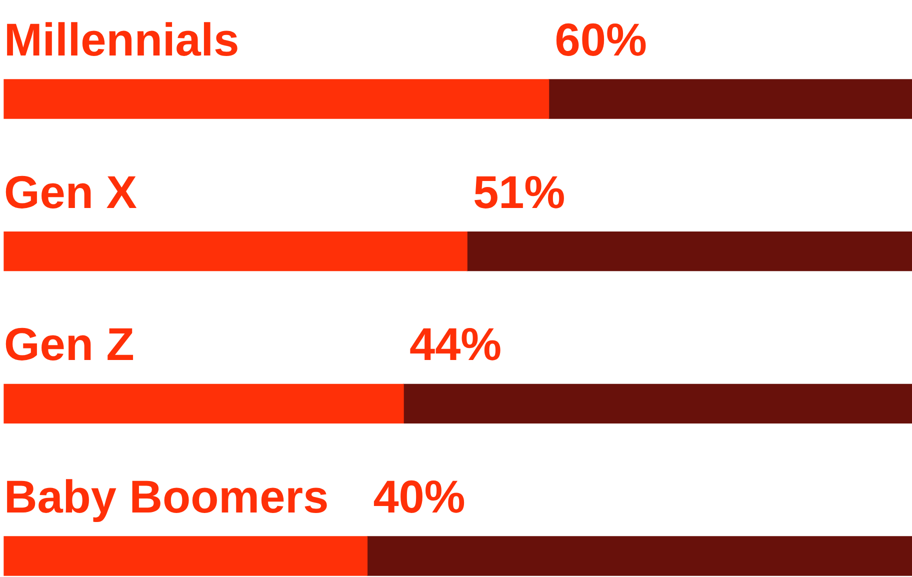 The image size is (912, 577). Describe the element at coordinates (69, 344) in the screenshot. I see `y-tick-label: Gen Z` at that location.